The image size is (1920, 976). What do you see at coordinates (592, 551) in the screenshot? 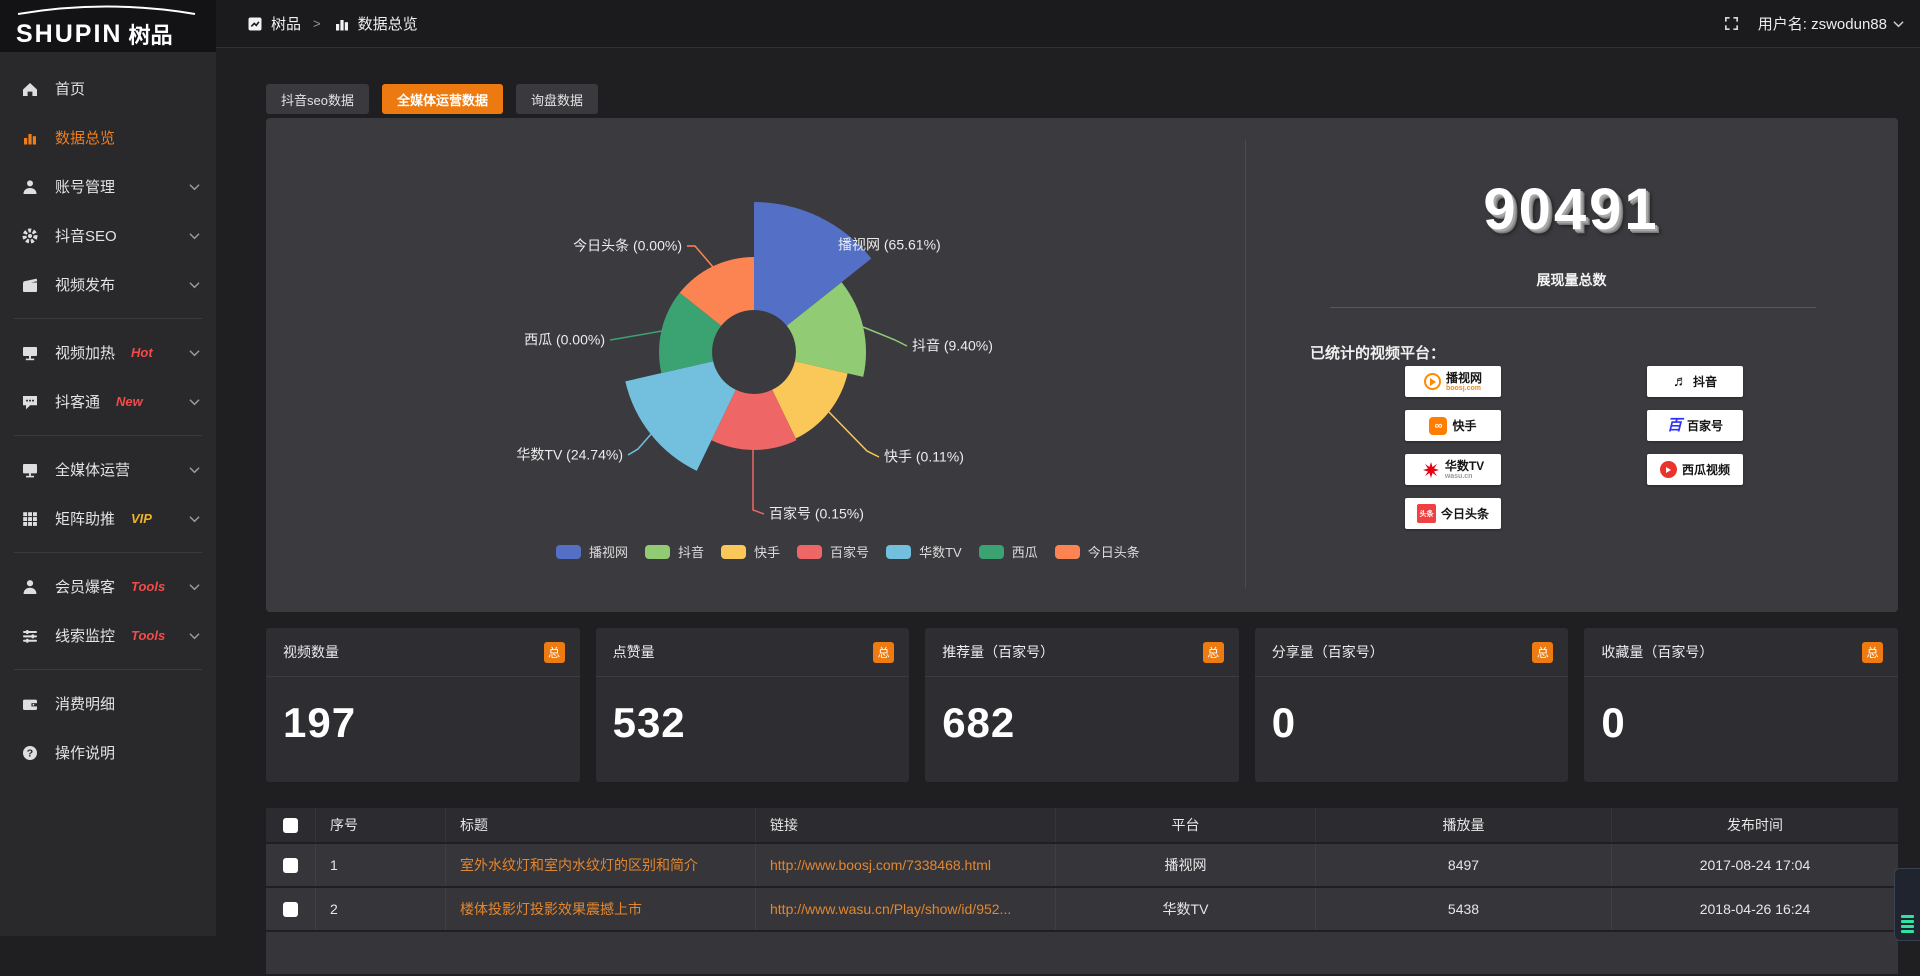
I see `legend-item-1: 播视网` at bounding box center [592, 551].